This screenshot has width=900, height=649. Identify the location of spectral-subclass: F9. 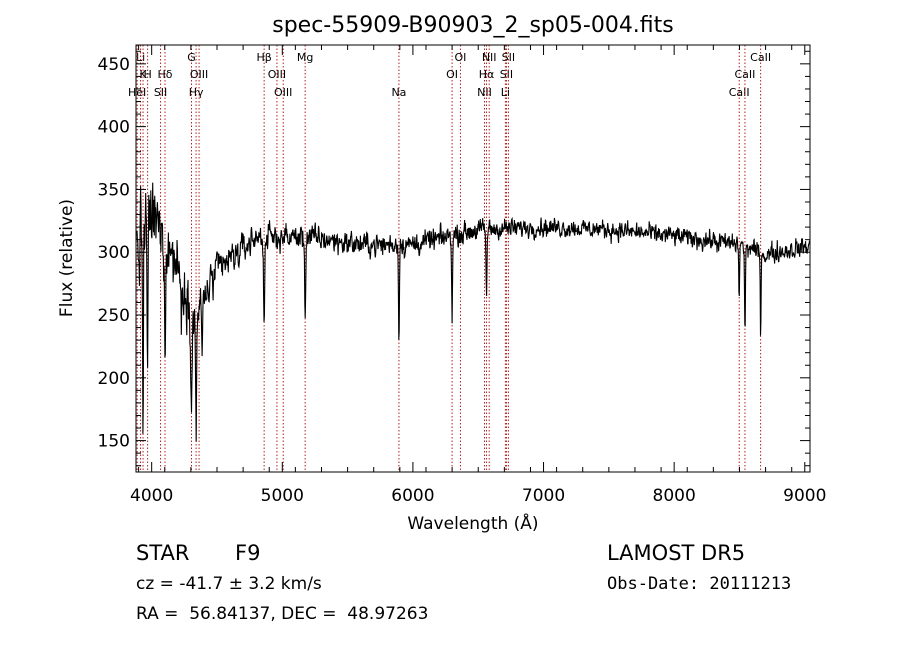
(248, 553).